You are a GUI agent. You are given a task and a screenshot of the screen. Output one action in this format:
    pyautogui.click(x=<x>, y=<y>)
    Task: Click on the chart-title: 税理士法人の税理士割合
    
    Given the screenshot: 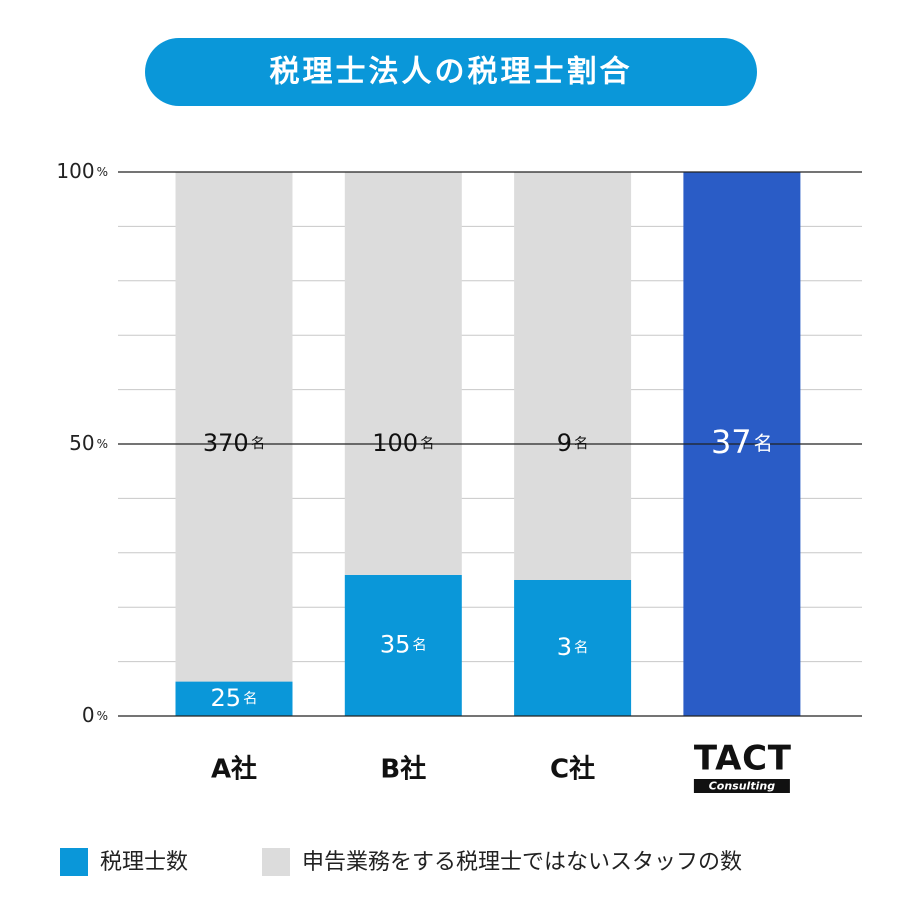 What is the action you would take?
    pyautogui.click(x=451, y=72)
    